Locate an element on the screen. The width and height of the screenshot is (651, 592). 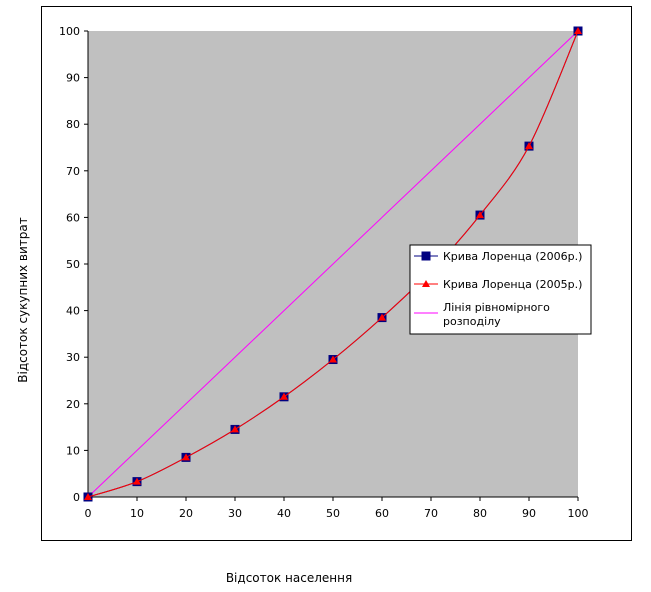
y-tick-label: 60 is located at coordinates (73, 217).